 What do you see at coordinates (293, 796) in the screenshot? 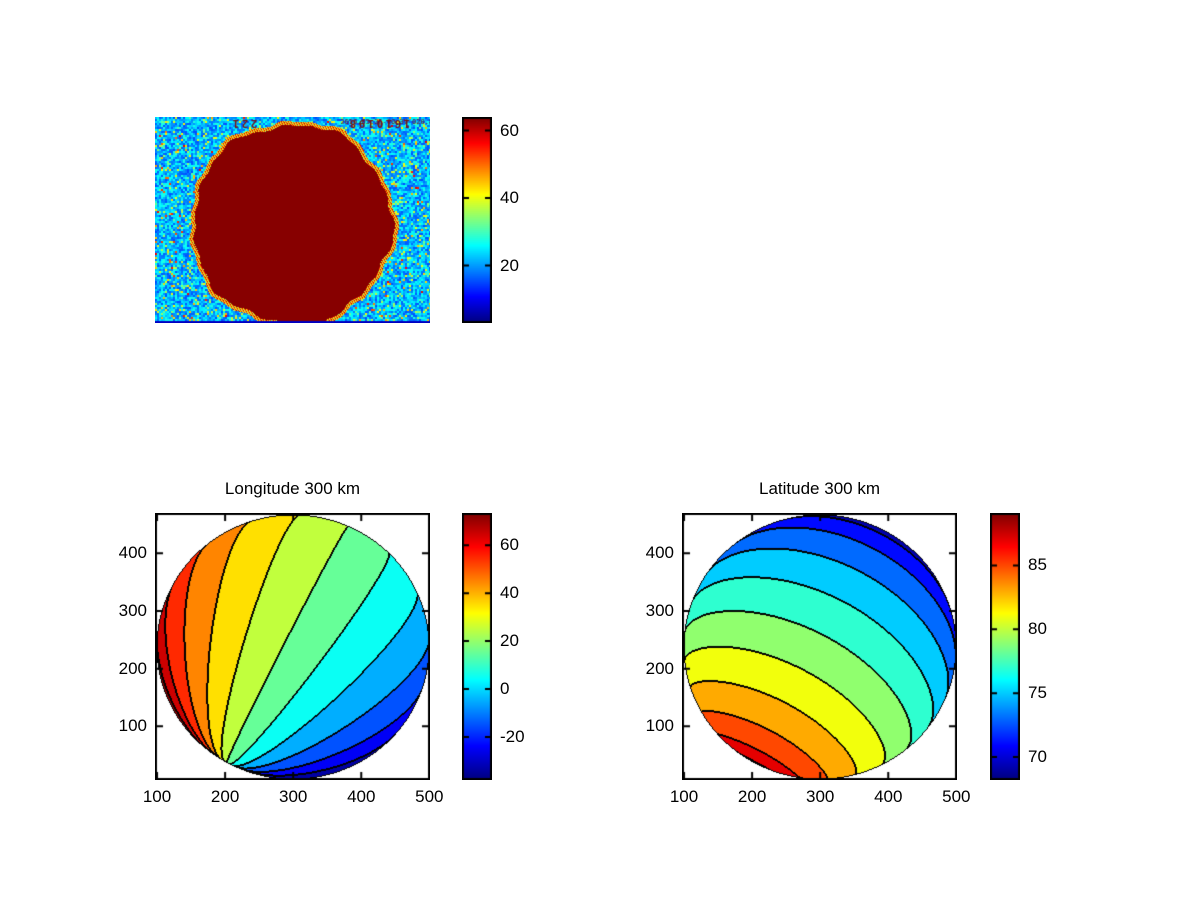
I see `longitude-x-tick-label: 300` at bounding box center [293, 796].